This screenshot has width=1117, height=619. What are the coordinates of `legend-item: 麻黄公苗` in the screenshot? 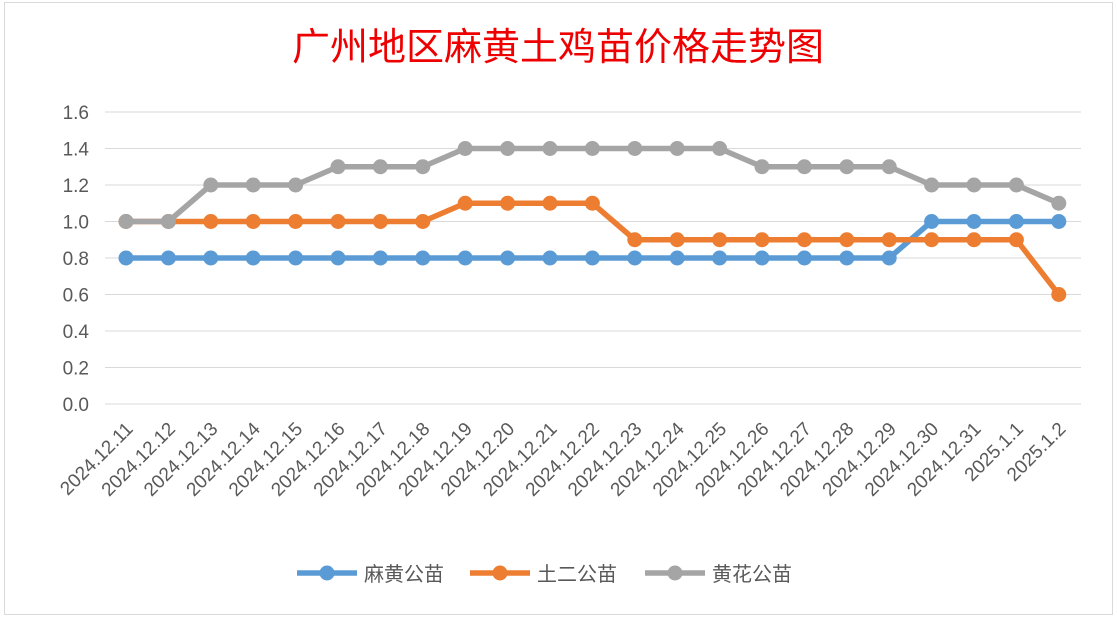 It's located at (370, 574).